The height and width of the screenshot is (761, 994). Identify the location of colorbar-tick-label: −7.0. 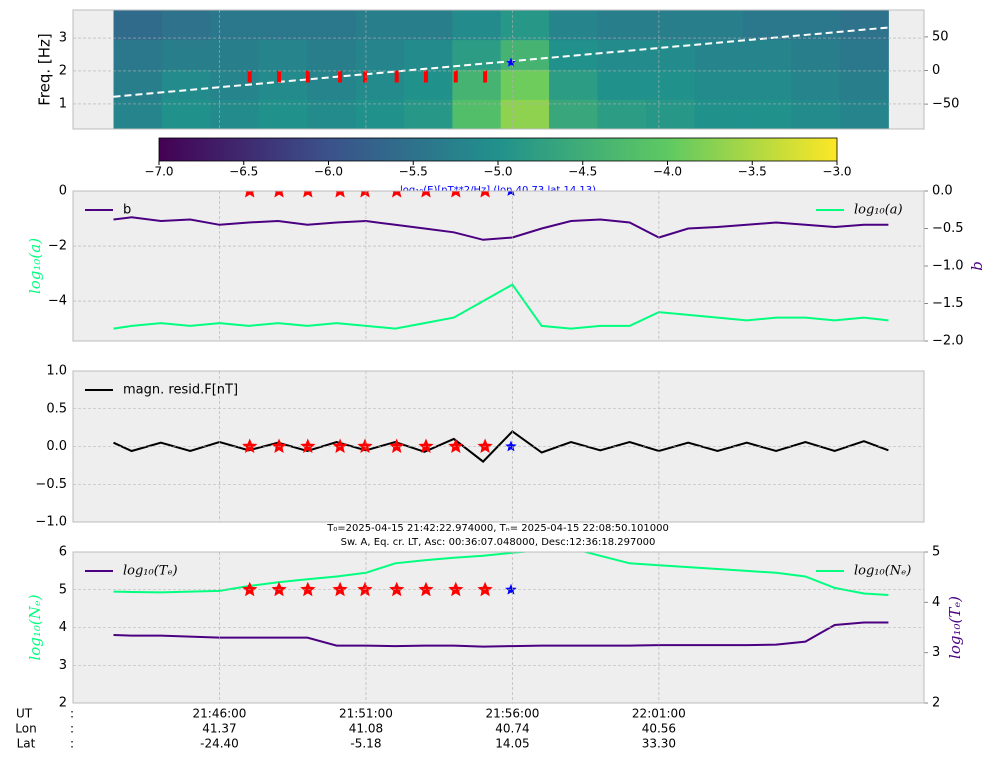
(158, 172).